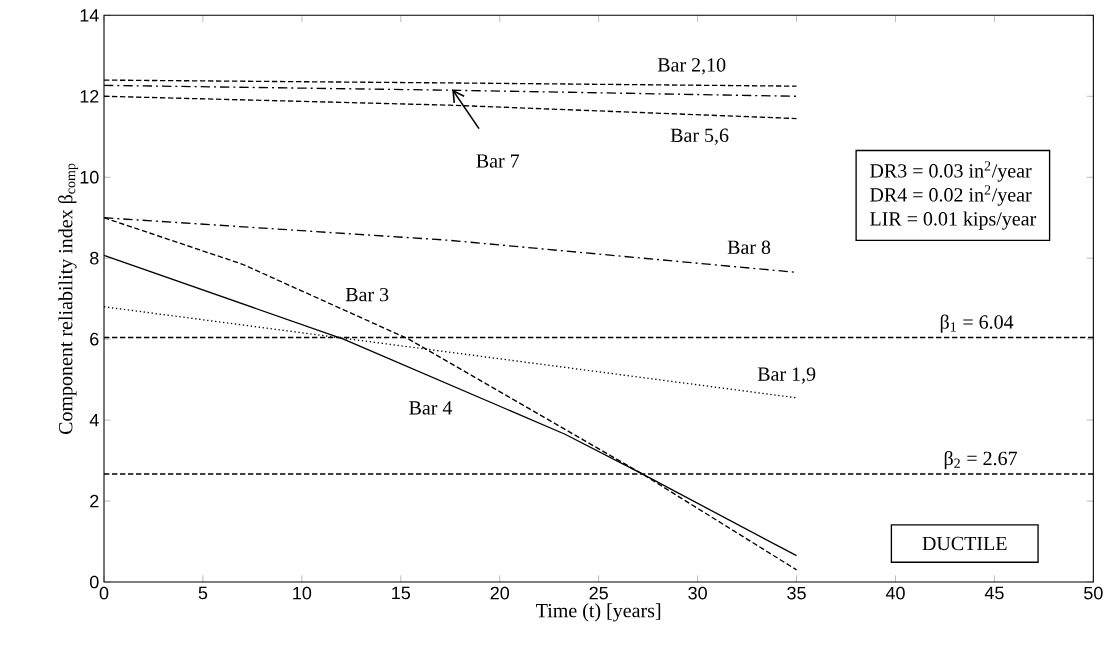 This screenshot has height=653, width=1113. I want to click on y-axis-title: Component reliability index β$_{comp}$, so click(68, 299).